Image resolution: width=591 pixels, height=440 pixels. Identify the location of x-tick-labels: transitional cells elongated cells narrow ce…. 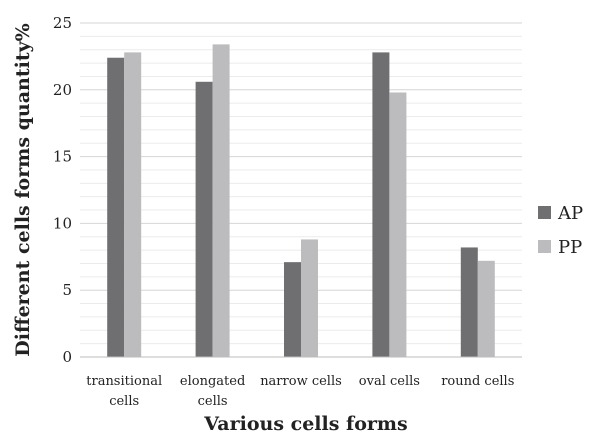
(300, 391).